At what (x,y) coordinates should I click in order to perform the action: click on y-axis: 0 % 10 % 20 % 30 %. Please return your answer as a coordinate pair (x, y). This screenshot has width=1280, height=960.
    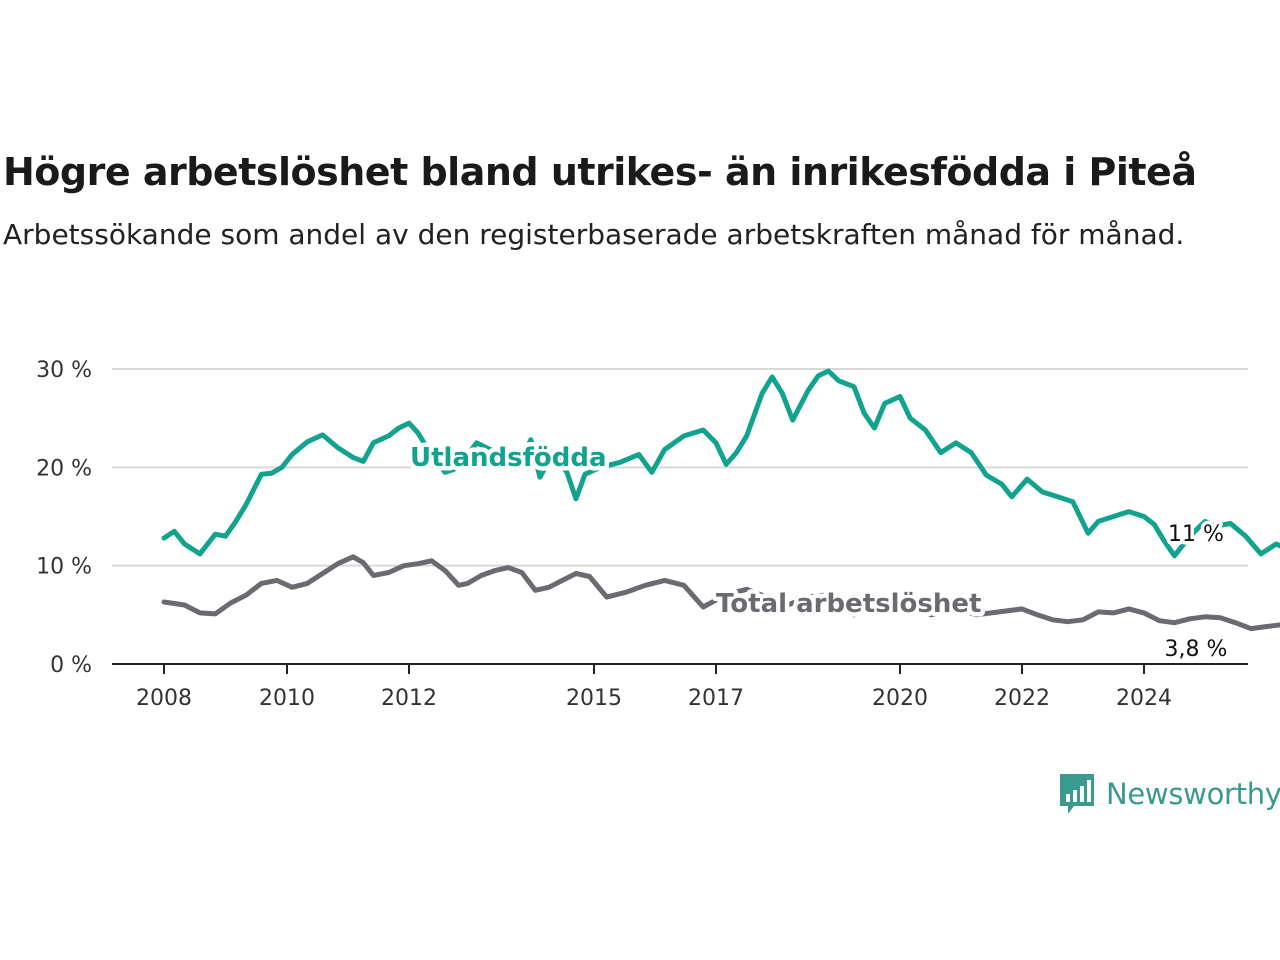
    Looking at the image, I should click on (64, 518).